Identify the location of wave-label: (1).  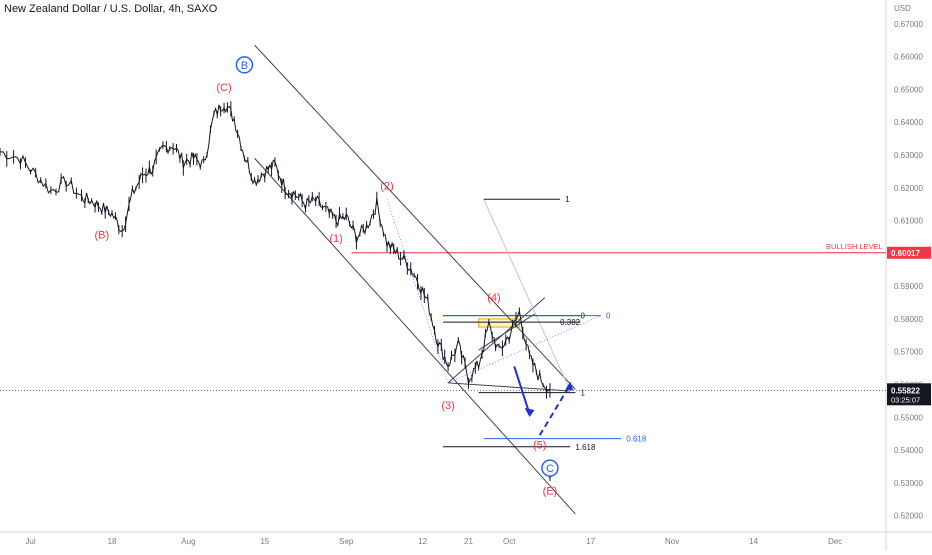
(335, 239).